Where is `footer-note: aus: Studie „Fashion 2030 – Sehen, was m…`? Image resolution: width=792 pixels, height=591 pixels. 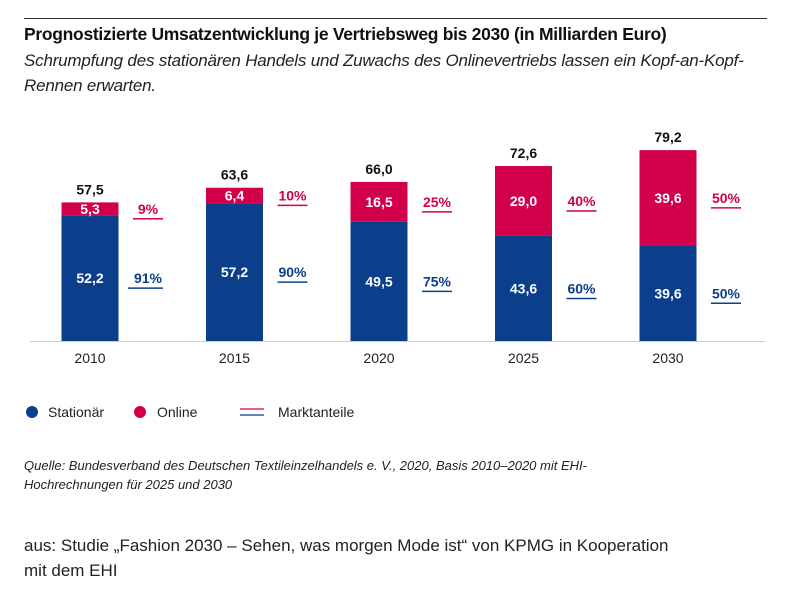
footer-note: aus: Studie „Fashion 2030 – Sehen, was m… is located at coordinates (346, 558).